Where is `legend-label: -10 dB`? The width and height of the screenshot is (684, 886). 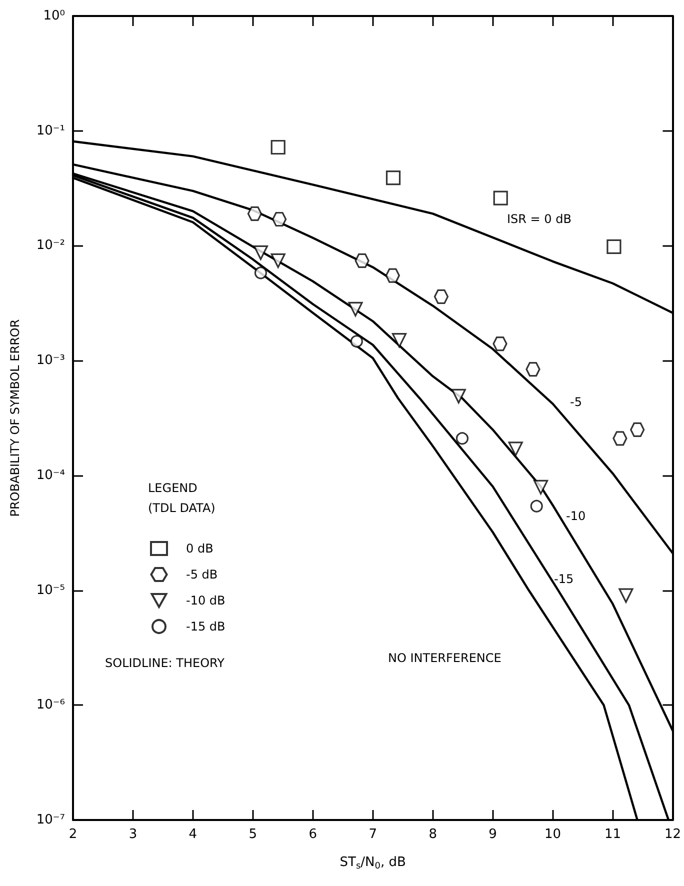 legend-label: -10 dB is located at coordinates (206, 601).